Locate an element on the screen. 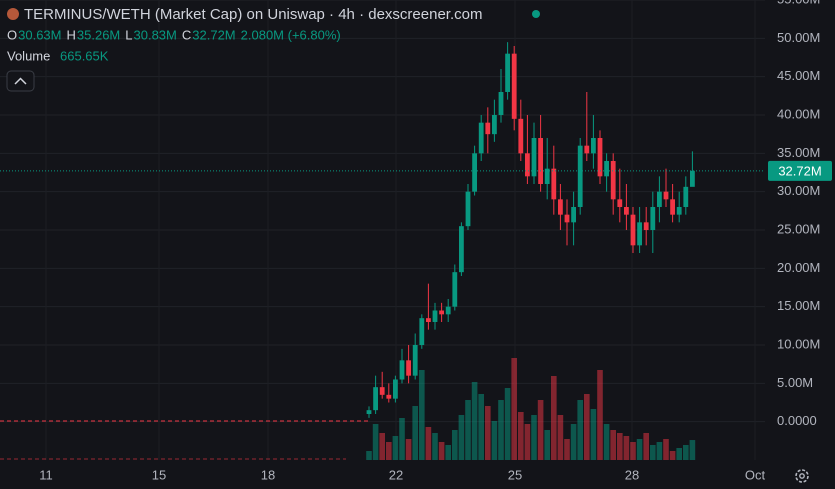  y-tick-label: 55.00M is located at coordinates (798, 3).